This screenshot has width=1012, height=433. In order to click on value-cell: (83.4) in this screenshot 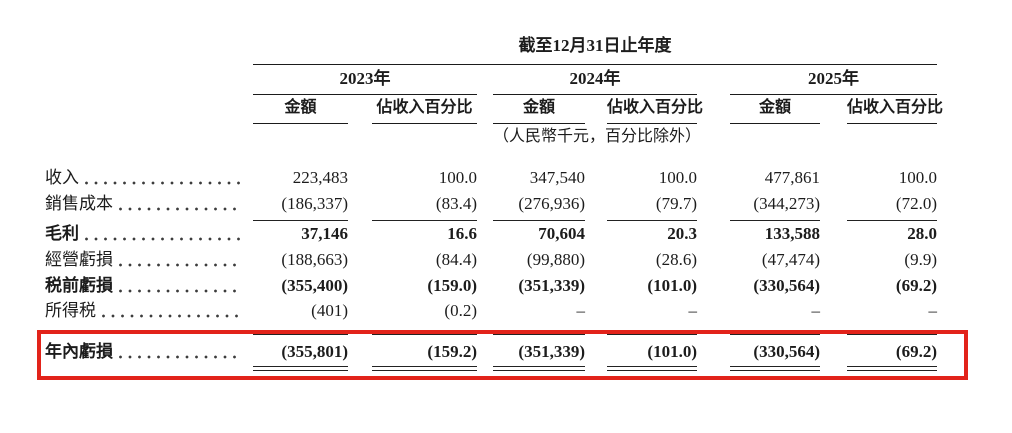, I will do `click(424, 207)`.